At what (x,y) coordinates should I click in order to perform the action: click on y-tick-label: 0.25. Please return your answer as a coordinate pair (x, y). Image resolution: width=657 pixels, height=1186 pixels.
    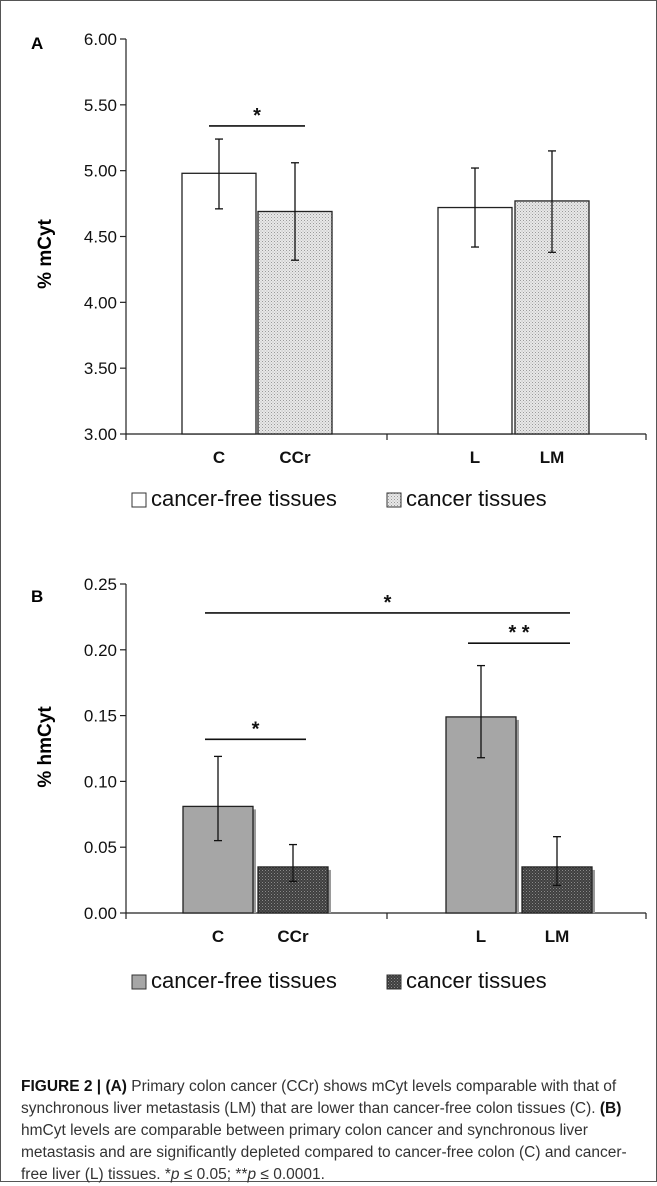
    Looking at the image, I should click on (100, 584).